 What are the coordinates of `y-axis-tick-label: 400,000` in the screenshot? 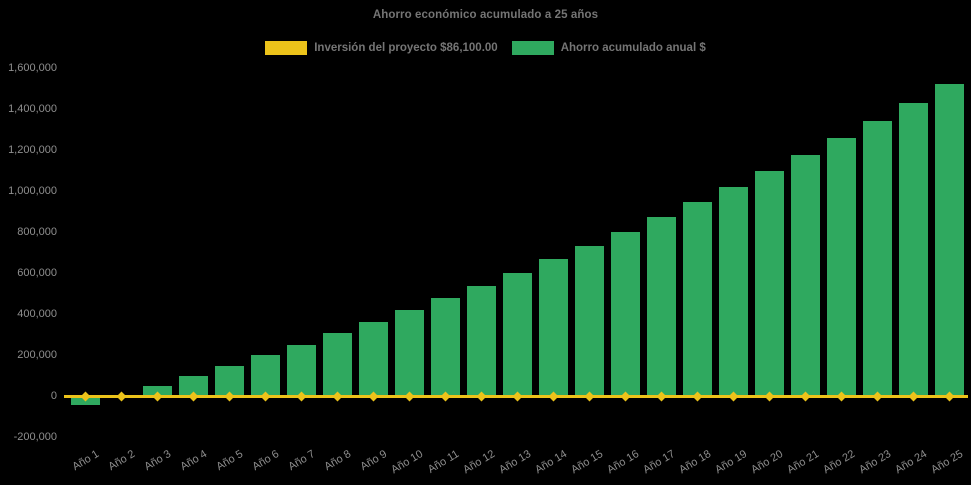 It's located at (37, 314).